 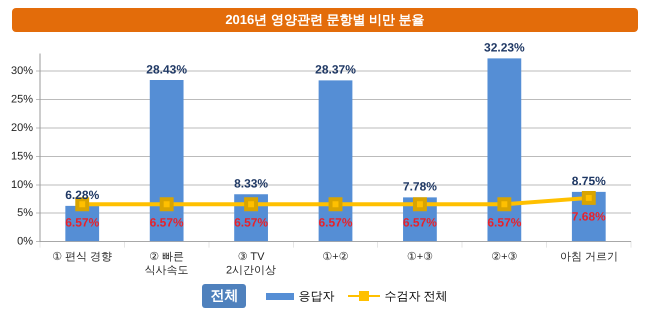 What do you see at coordinates (22, 128) in the screenshot?
I see `y-tick-label: 20%` at bounding box center [22, 128].